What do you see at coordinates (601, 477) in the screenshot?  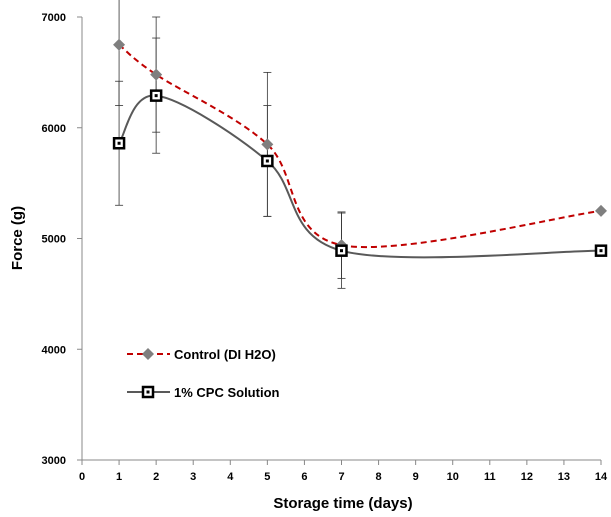 I see `x-tick-label: 14` at bounding box center [601, 477].